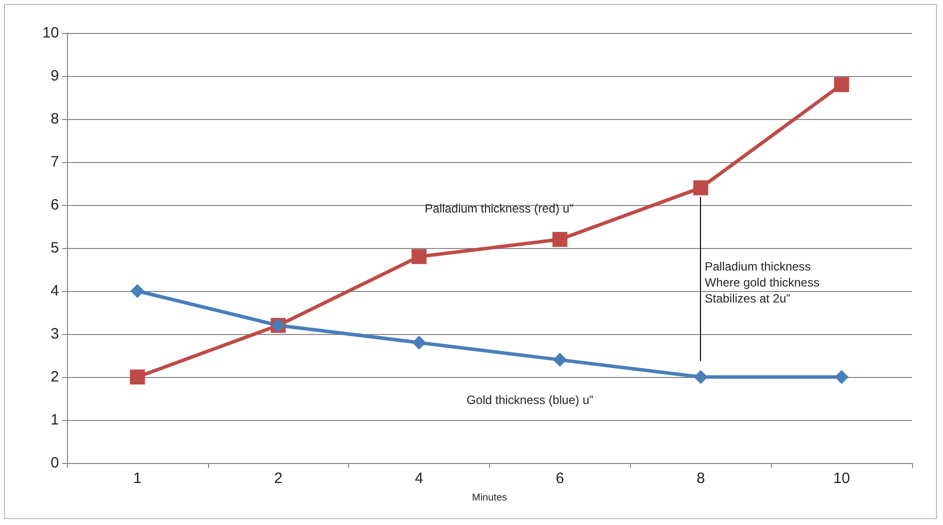 The image size is (943, 525). What do you see at coordinates (278, 478) in the screenshot?
I see `x-tick-label: 2` at bounding box center [278, 478].